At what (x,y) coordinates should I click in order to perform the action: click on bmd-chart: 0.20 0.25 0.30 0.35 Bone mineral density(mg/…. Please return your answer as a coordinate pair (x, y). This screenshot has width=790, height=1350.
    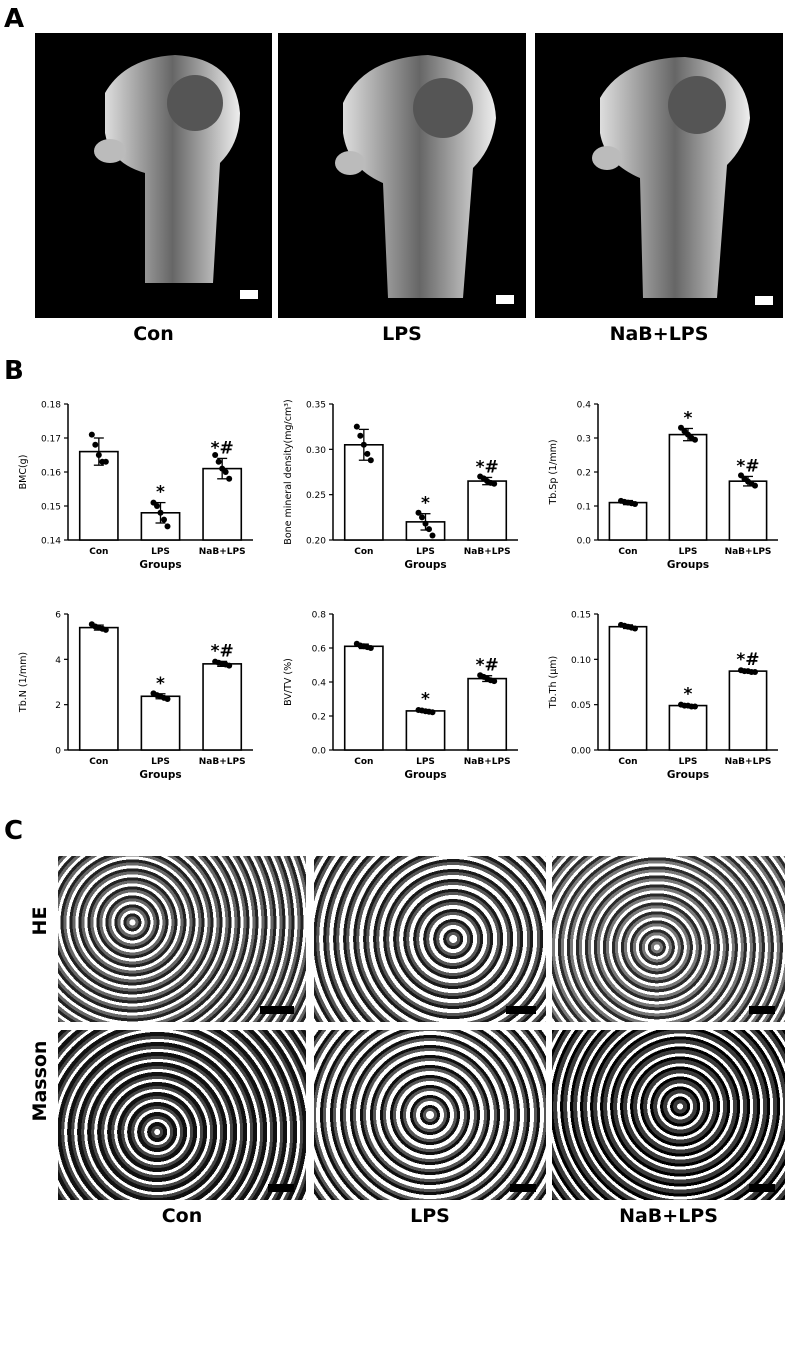
    Looking at the image, I should click on (400, 485).